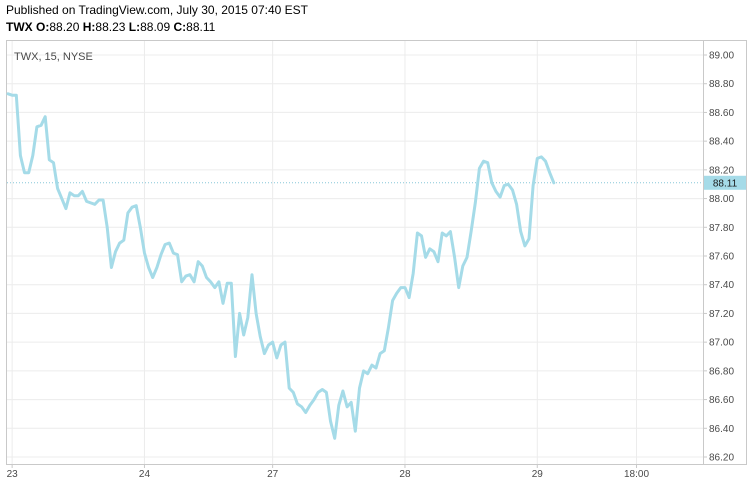 Image resolution: width=750 pixels, height=490 pixels. What do you see at coordinates (721, 314) in the screenshot?
I see `y-tick-label: 87.20` at bounding box center [721, 314].